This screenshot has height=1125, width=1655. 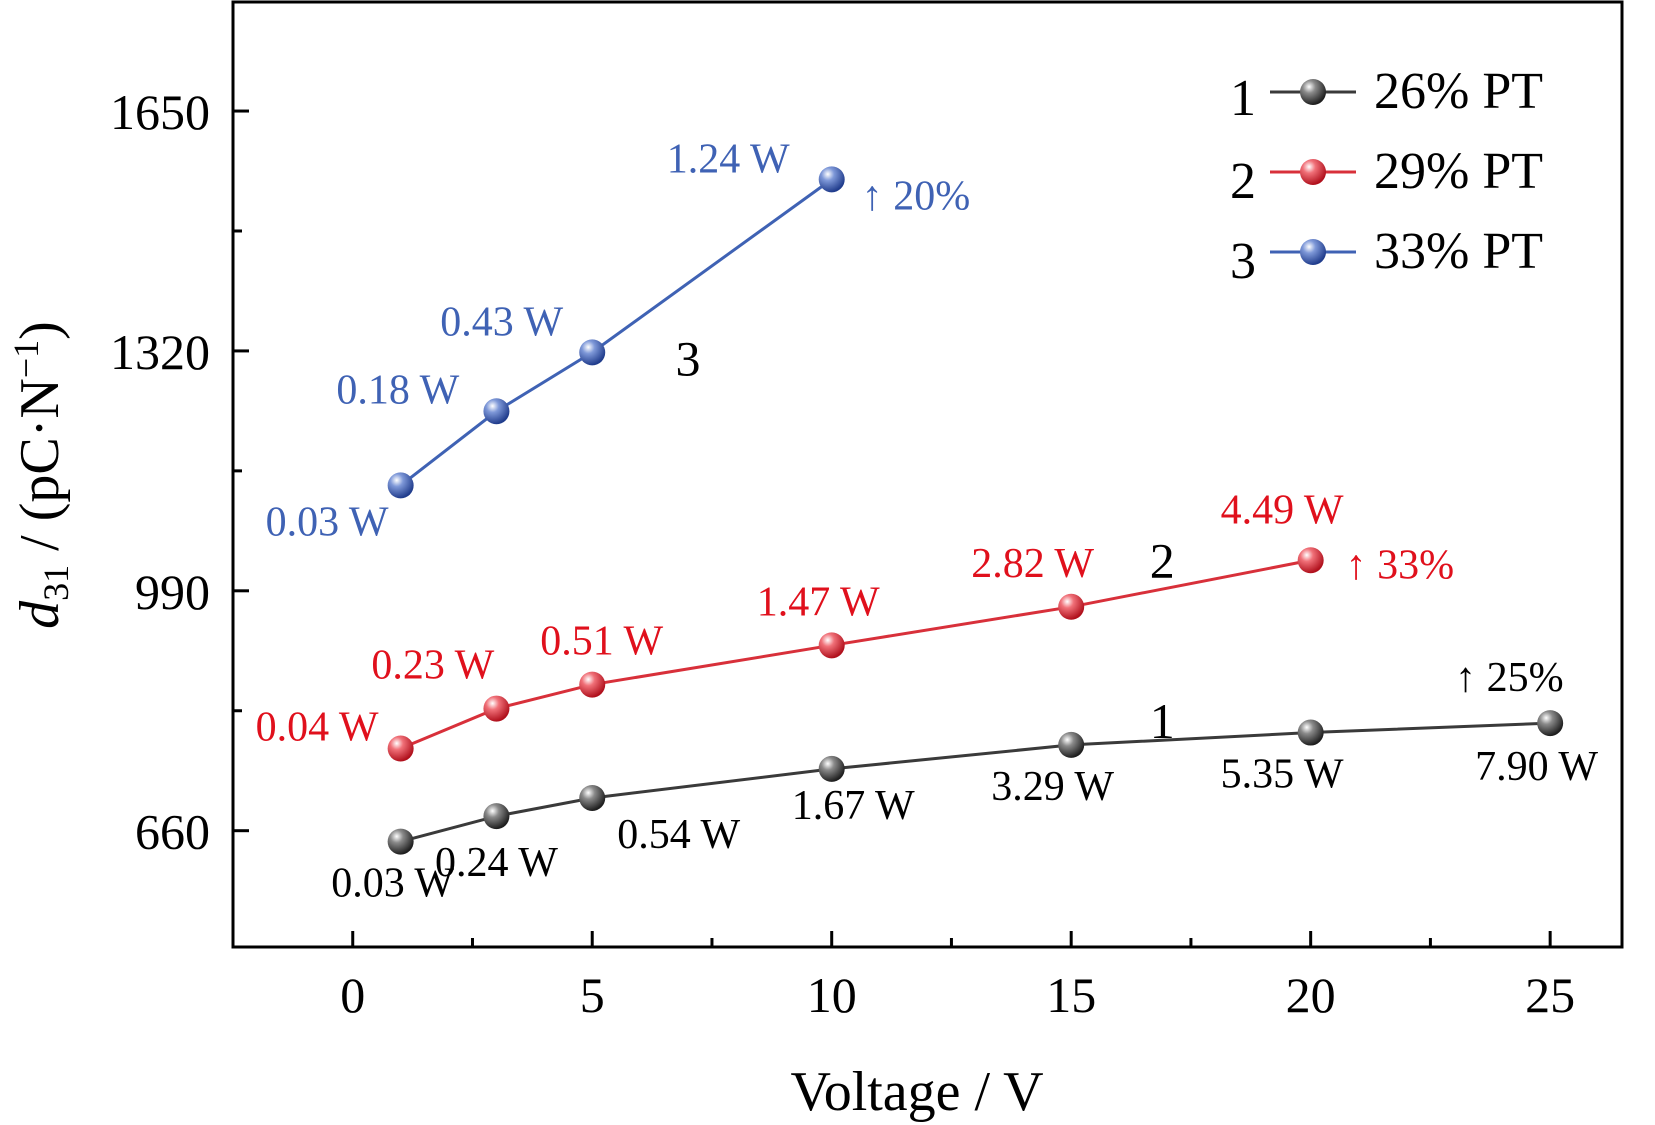 What do you see at coordinates (728, 159) in the screenshot?
I see `series-3-point-label: 1.24 W` at bounding box center [728, 159].